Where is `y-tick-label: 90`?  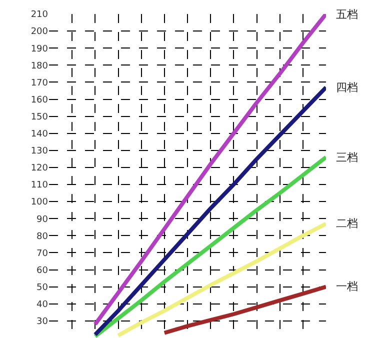 y-tick-label: 90 is located at coordinates (42, 219).